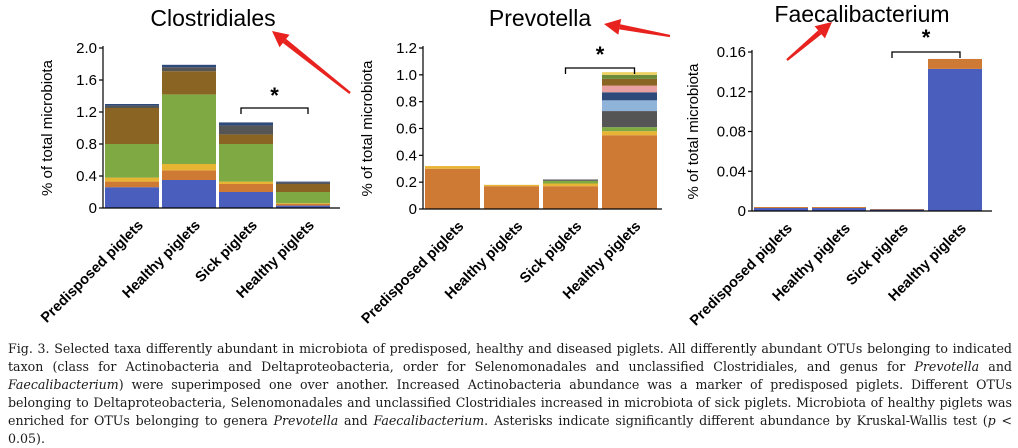 This screenshot has height=448, width=1018. I want to click on caption-italic: p, so click(991, 420).